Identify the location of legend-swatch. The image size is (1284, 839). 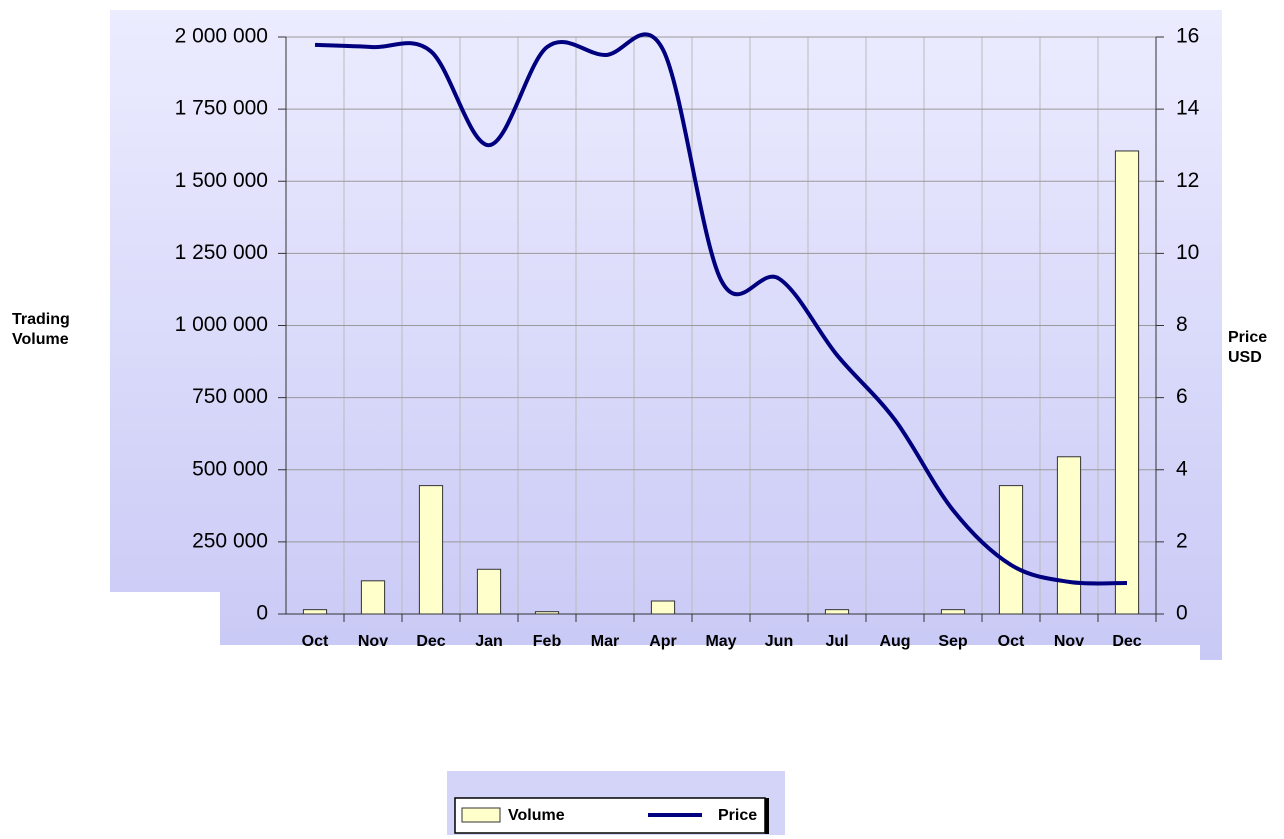
(481, 815).